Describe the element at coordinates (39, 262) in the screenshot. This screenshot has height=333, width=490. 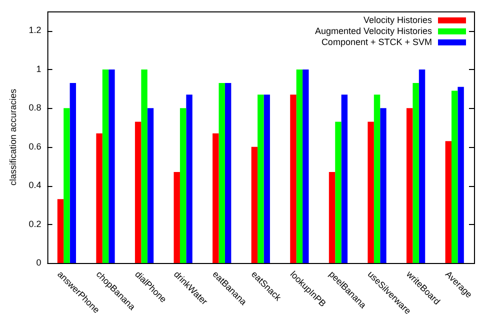
I see `y-tick-label: 0` at that location.